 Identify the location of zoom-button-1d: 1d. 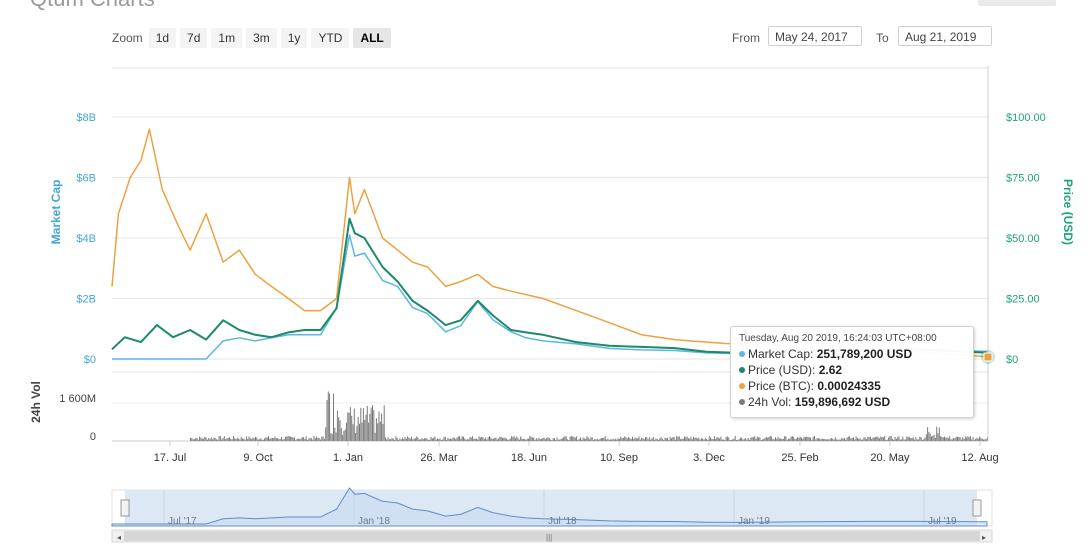
(162, 38).